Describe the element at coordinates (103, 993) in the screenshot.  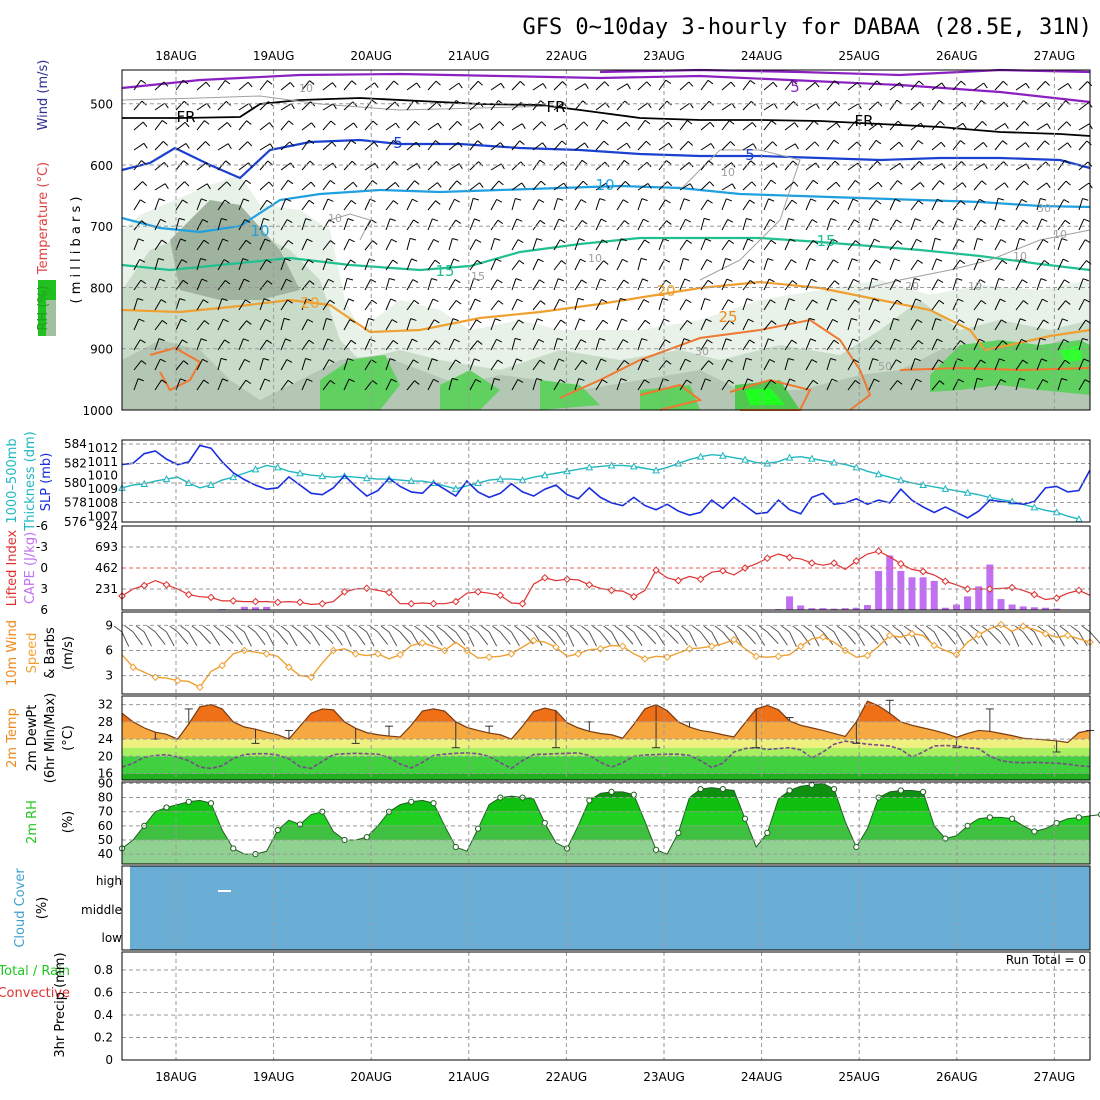
I see `precip-tick-label: 0.6` at that location.